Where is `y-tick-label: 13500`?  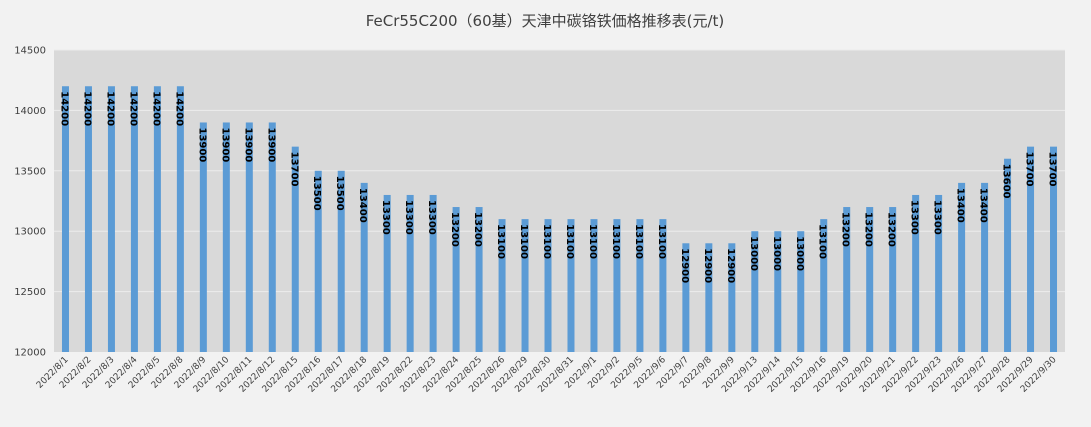 y-tick-label: 13500 is located at coordinates (30, 171).